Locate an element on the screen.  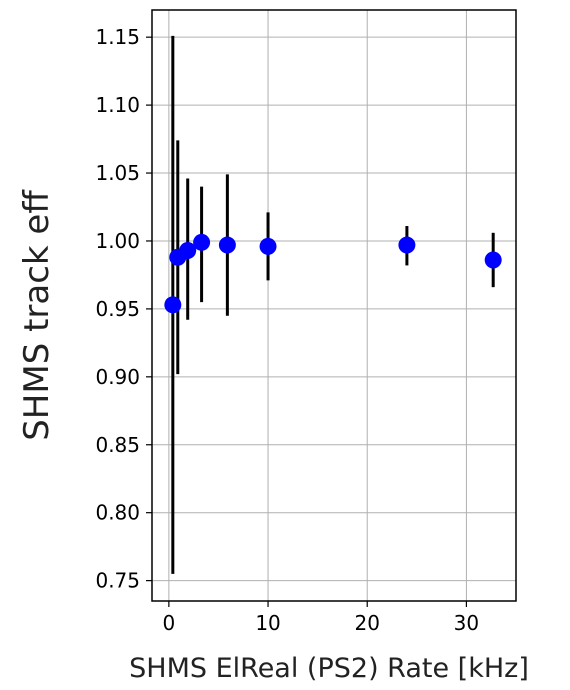
y-tick-label: 1.05 is located at coordinates (117, 173).